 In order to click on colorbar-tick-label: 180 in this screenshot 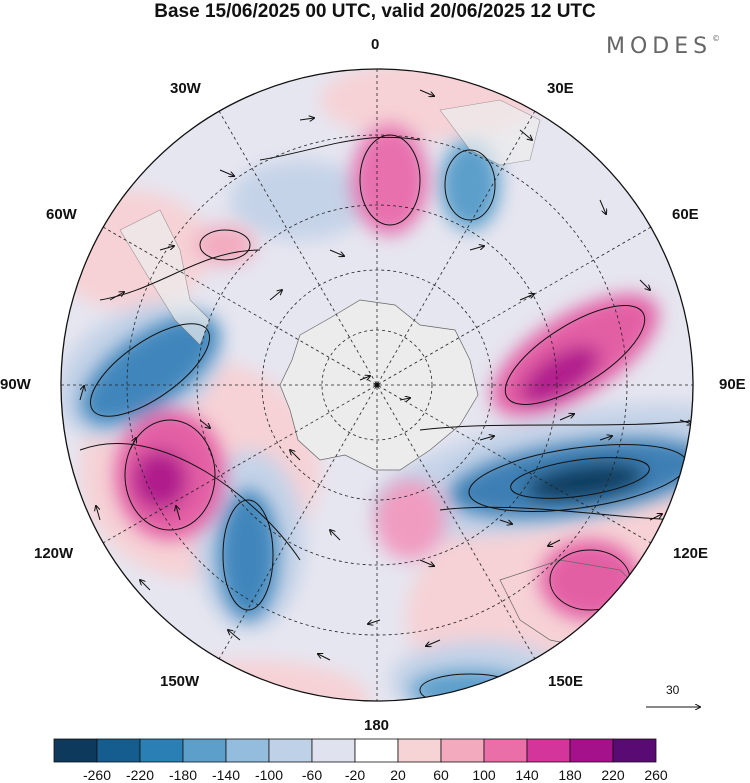, I will do `click(570, 775)`.